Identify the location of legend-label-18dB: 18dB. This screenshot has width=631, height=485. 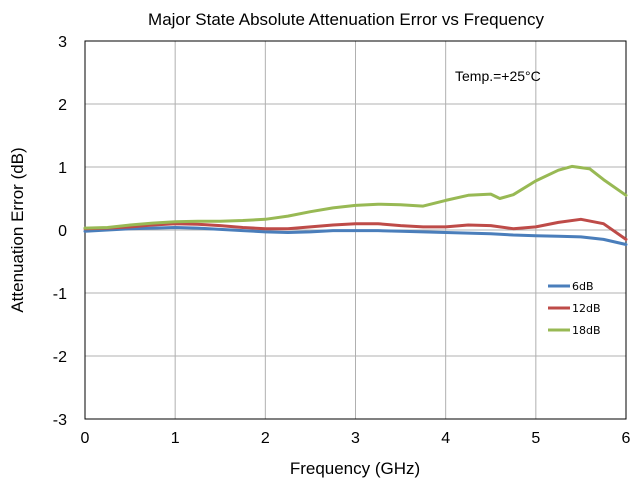
(586, 330).